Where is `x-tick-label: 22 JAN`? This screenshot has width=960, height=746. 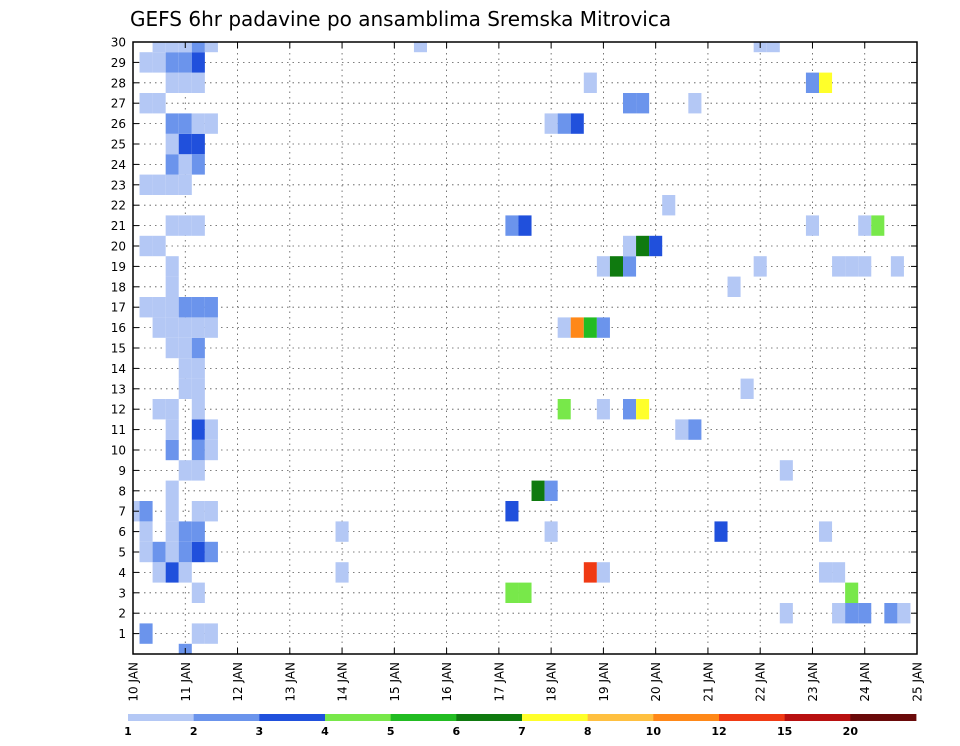 x-tick-label: 22 JAN is located at coordinates (761, 682).